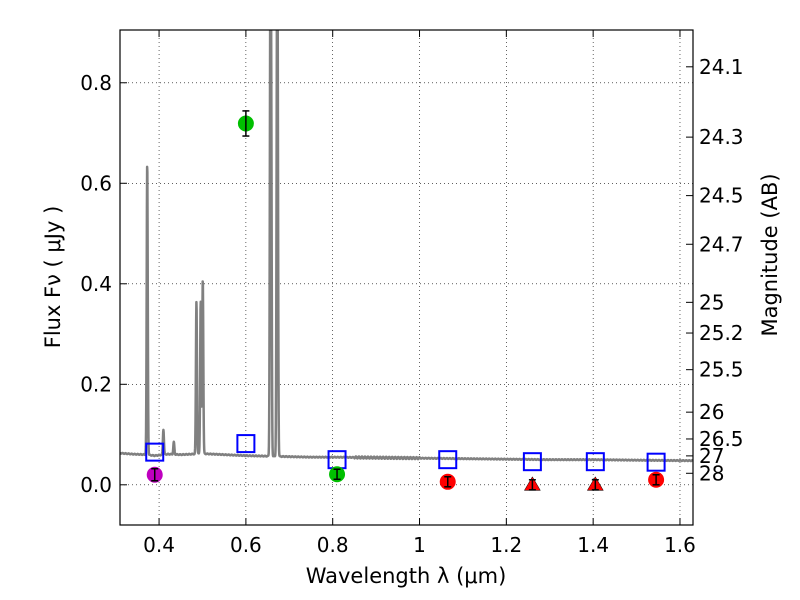 This screenshot has width=800, height=600. I want to click on mag-tick-label: 24.3, so click(721, 137).